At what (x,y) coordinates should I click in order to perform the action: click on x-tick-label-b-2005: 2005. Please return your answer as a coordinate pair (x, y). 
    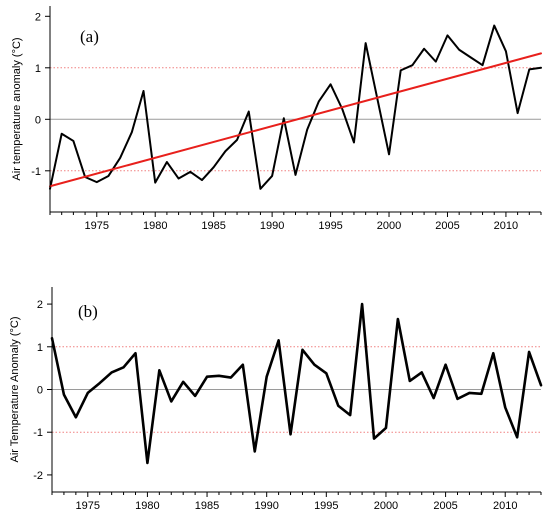
    Looking at the image, I should click on (445, 505).